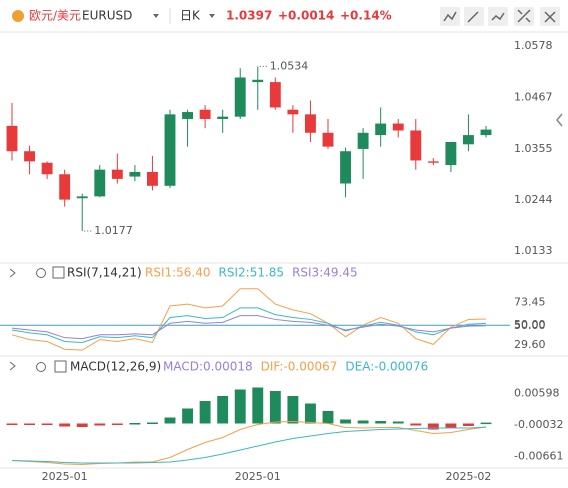 Image resolution: width=568 pixels, height=488 pixels. Describe the element at coordinates (533, 148) in the screenshot. I see `y-tick-label: 1.0355` at that location.